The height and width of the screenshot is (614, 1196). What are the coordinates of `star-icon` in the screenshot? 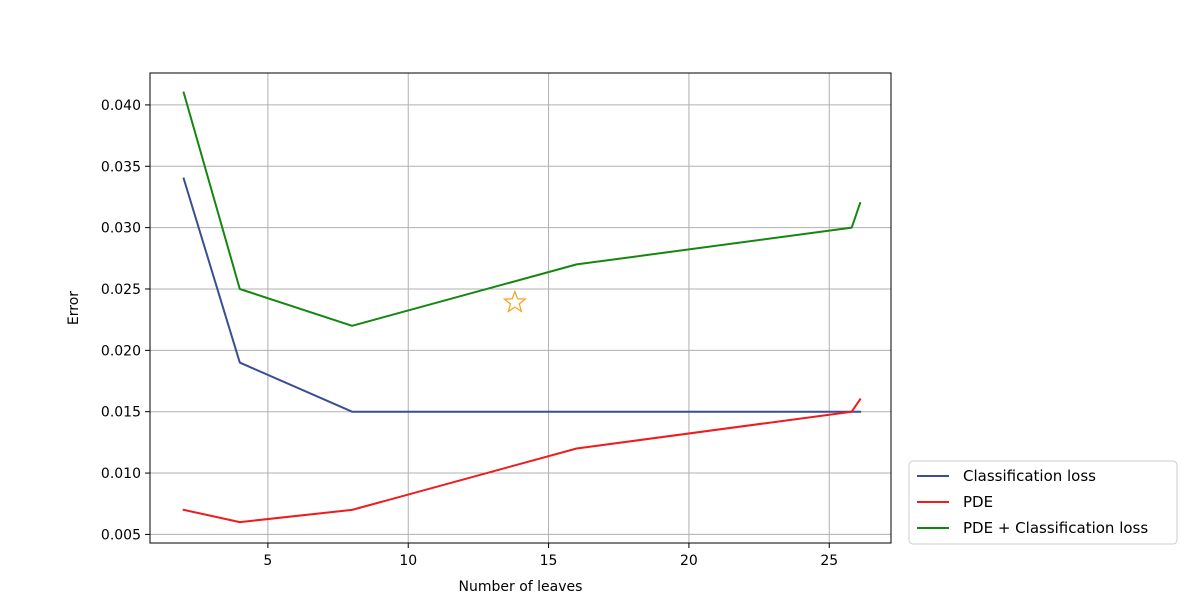 It's located at (515, 301).